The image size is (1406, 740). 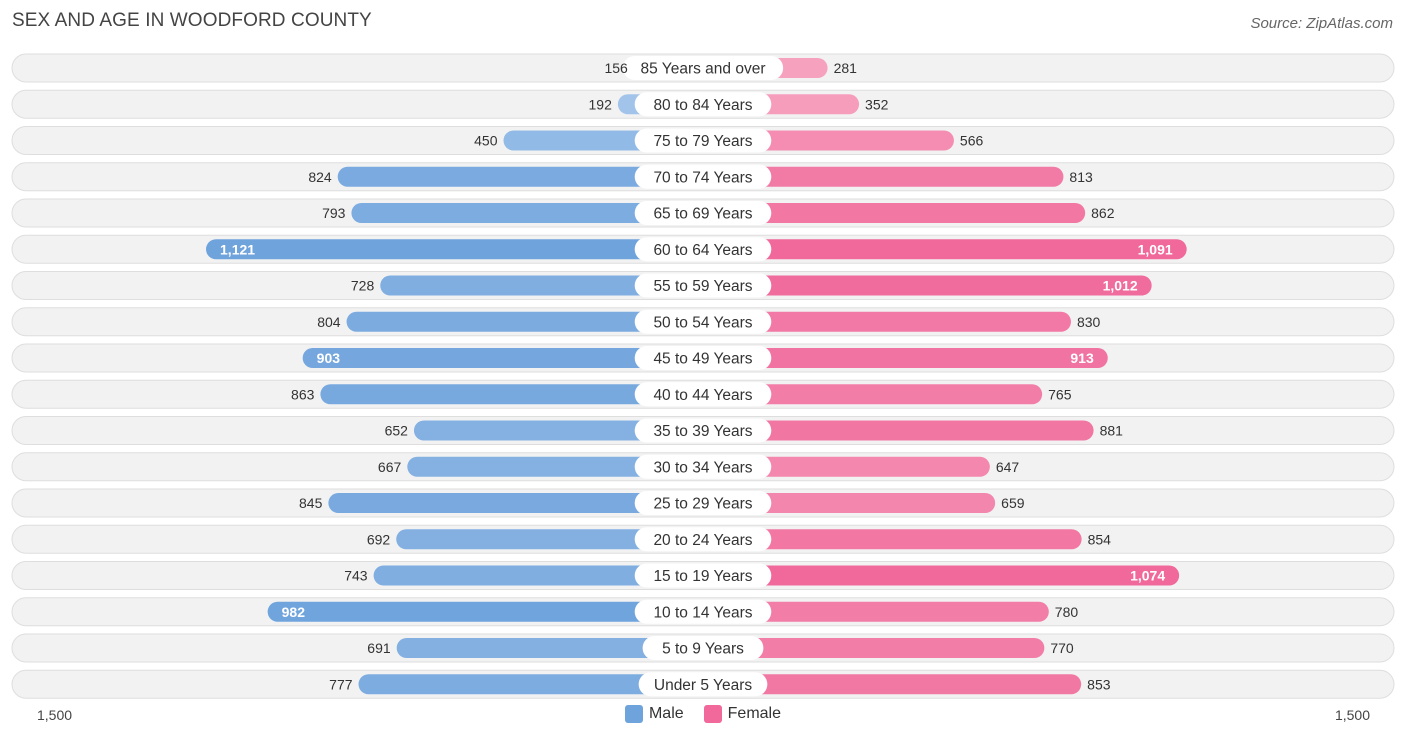 I want to click on female-value-label: 780, so click(x=1067, y=612).